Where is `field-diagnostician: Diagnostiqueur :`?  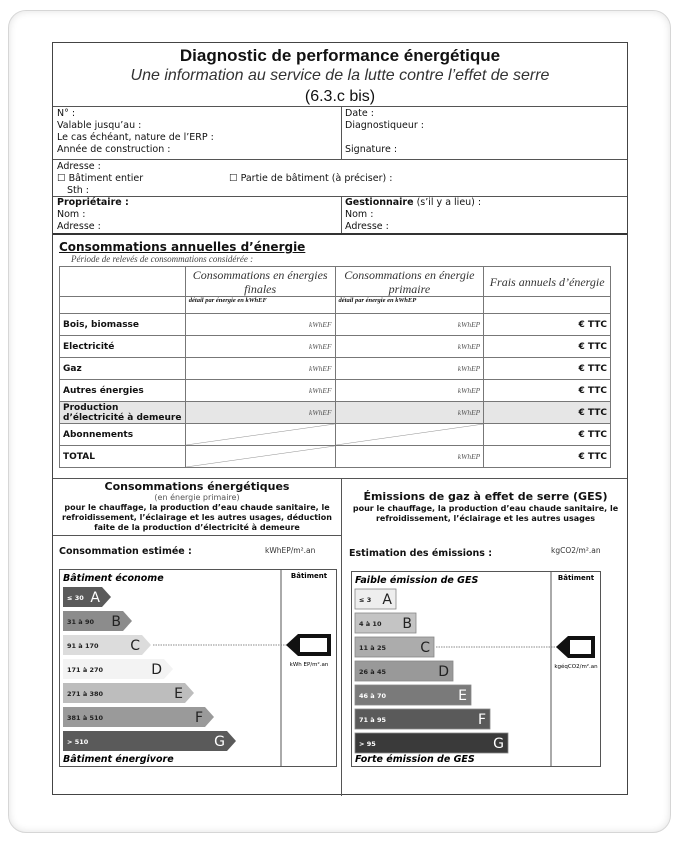 field-diagnostician: Diagnostiqueur : is located at coordinates (384, 125).